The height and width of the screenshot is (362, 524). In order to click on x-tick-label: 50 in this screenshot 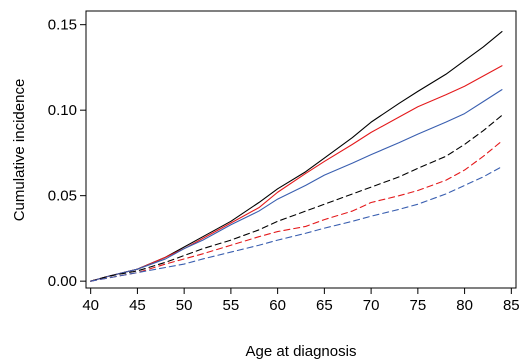, I will do `click(184, 305)`.